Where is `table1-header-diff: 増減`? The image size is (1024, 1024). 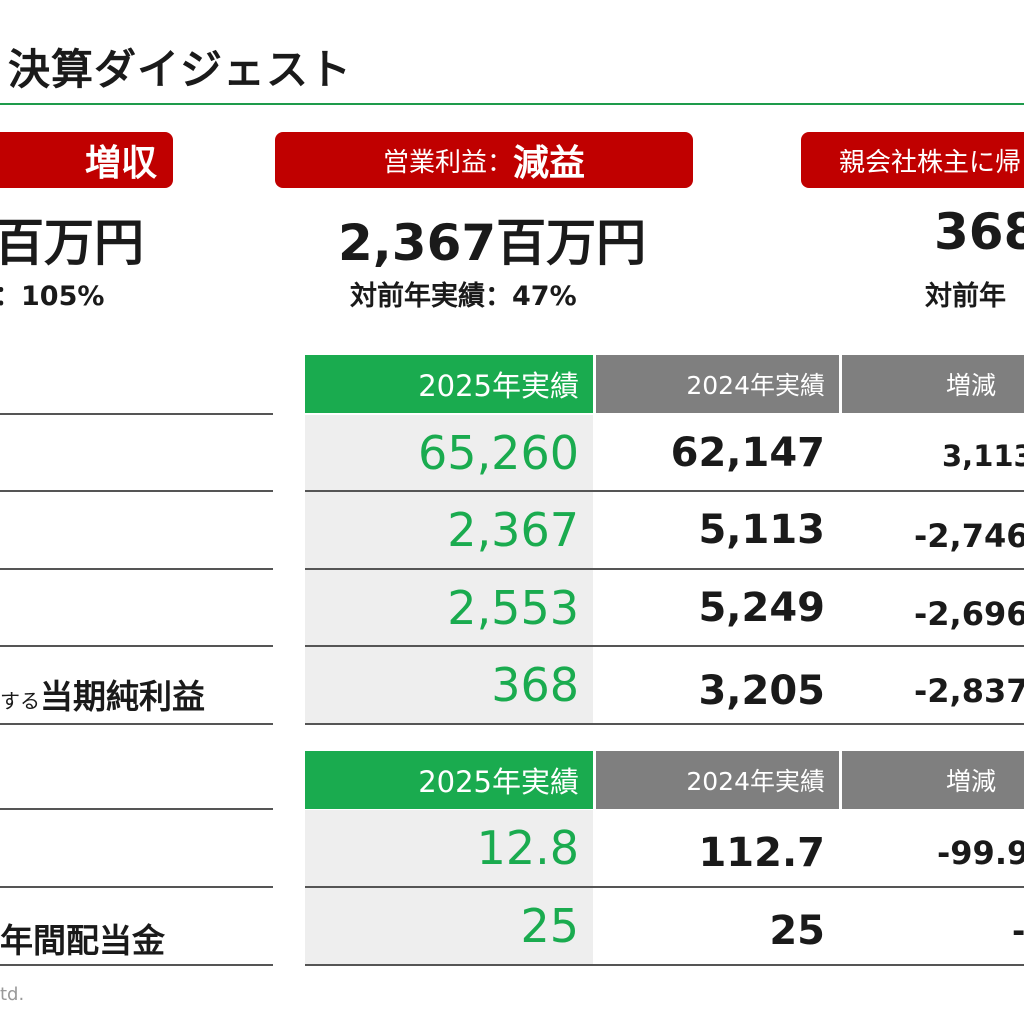 table1-header-diff: 増減 is located at coordinates (933, 384).